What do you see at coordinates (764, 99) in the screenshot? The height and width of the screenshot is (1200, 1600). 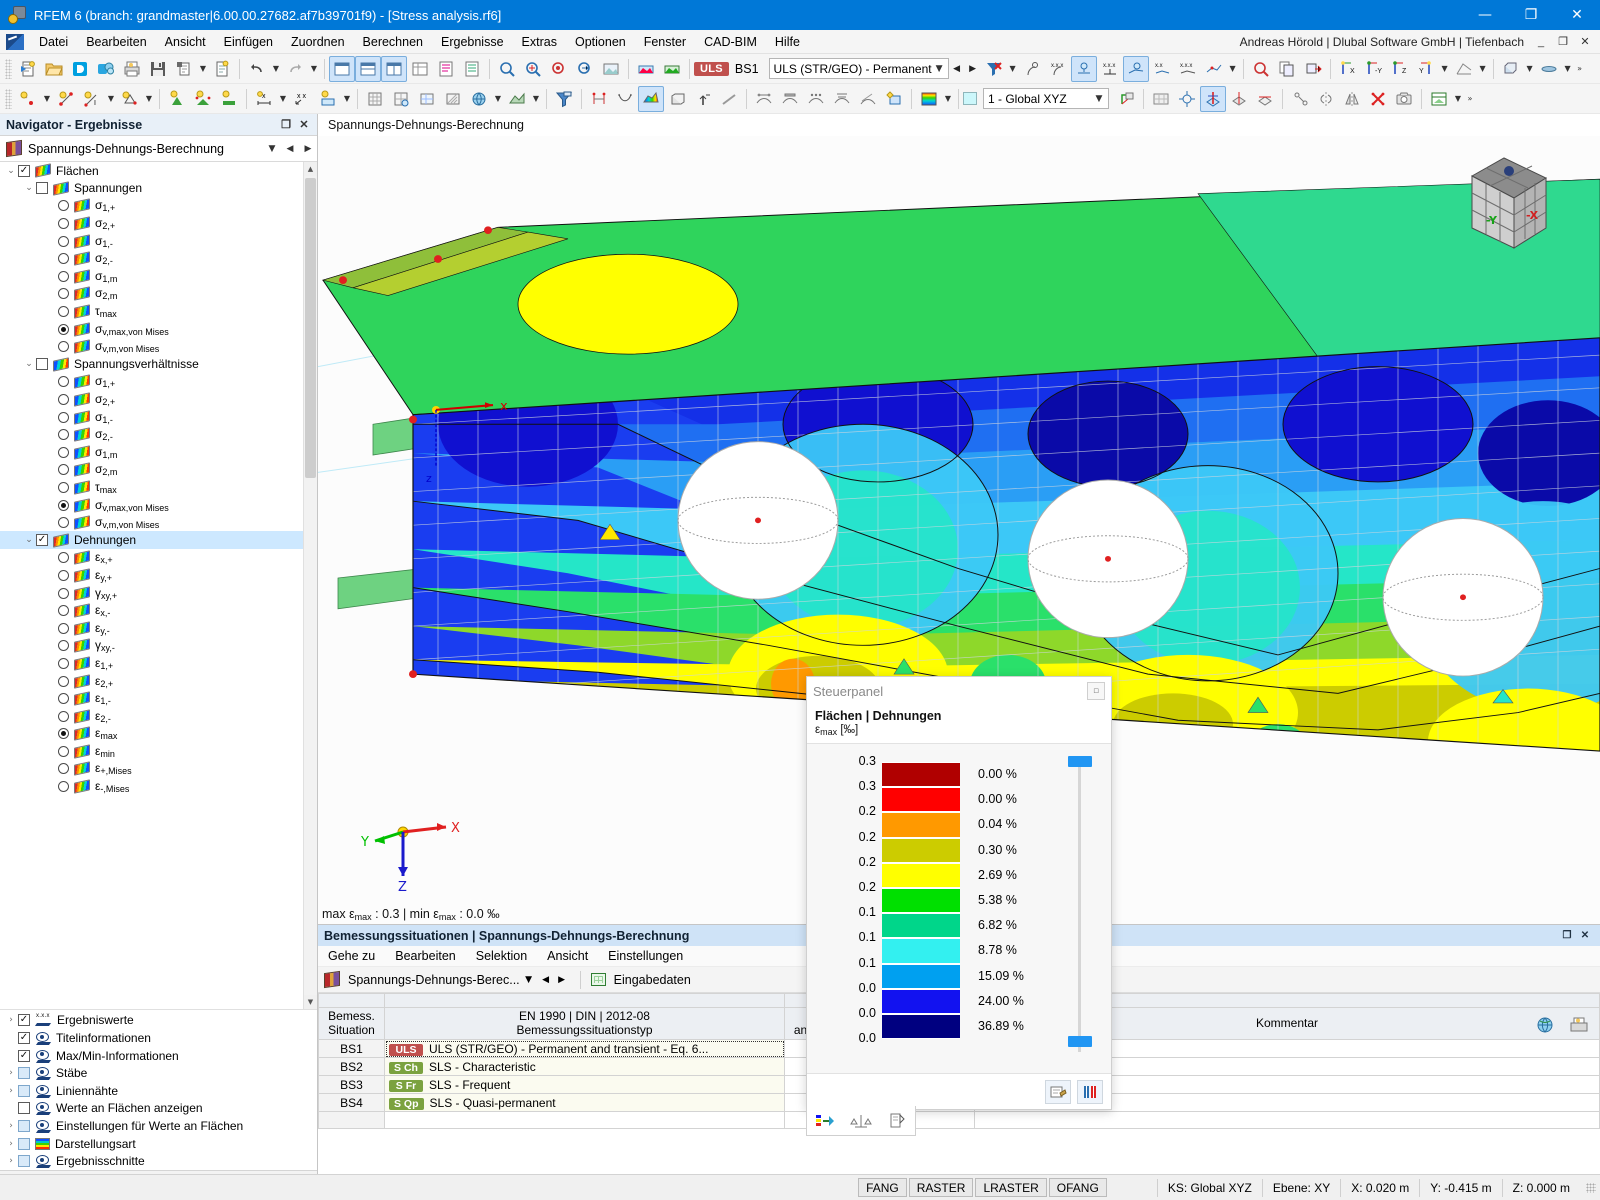 I see `result-line-1-icon` at bounding box center [764, 99].